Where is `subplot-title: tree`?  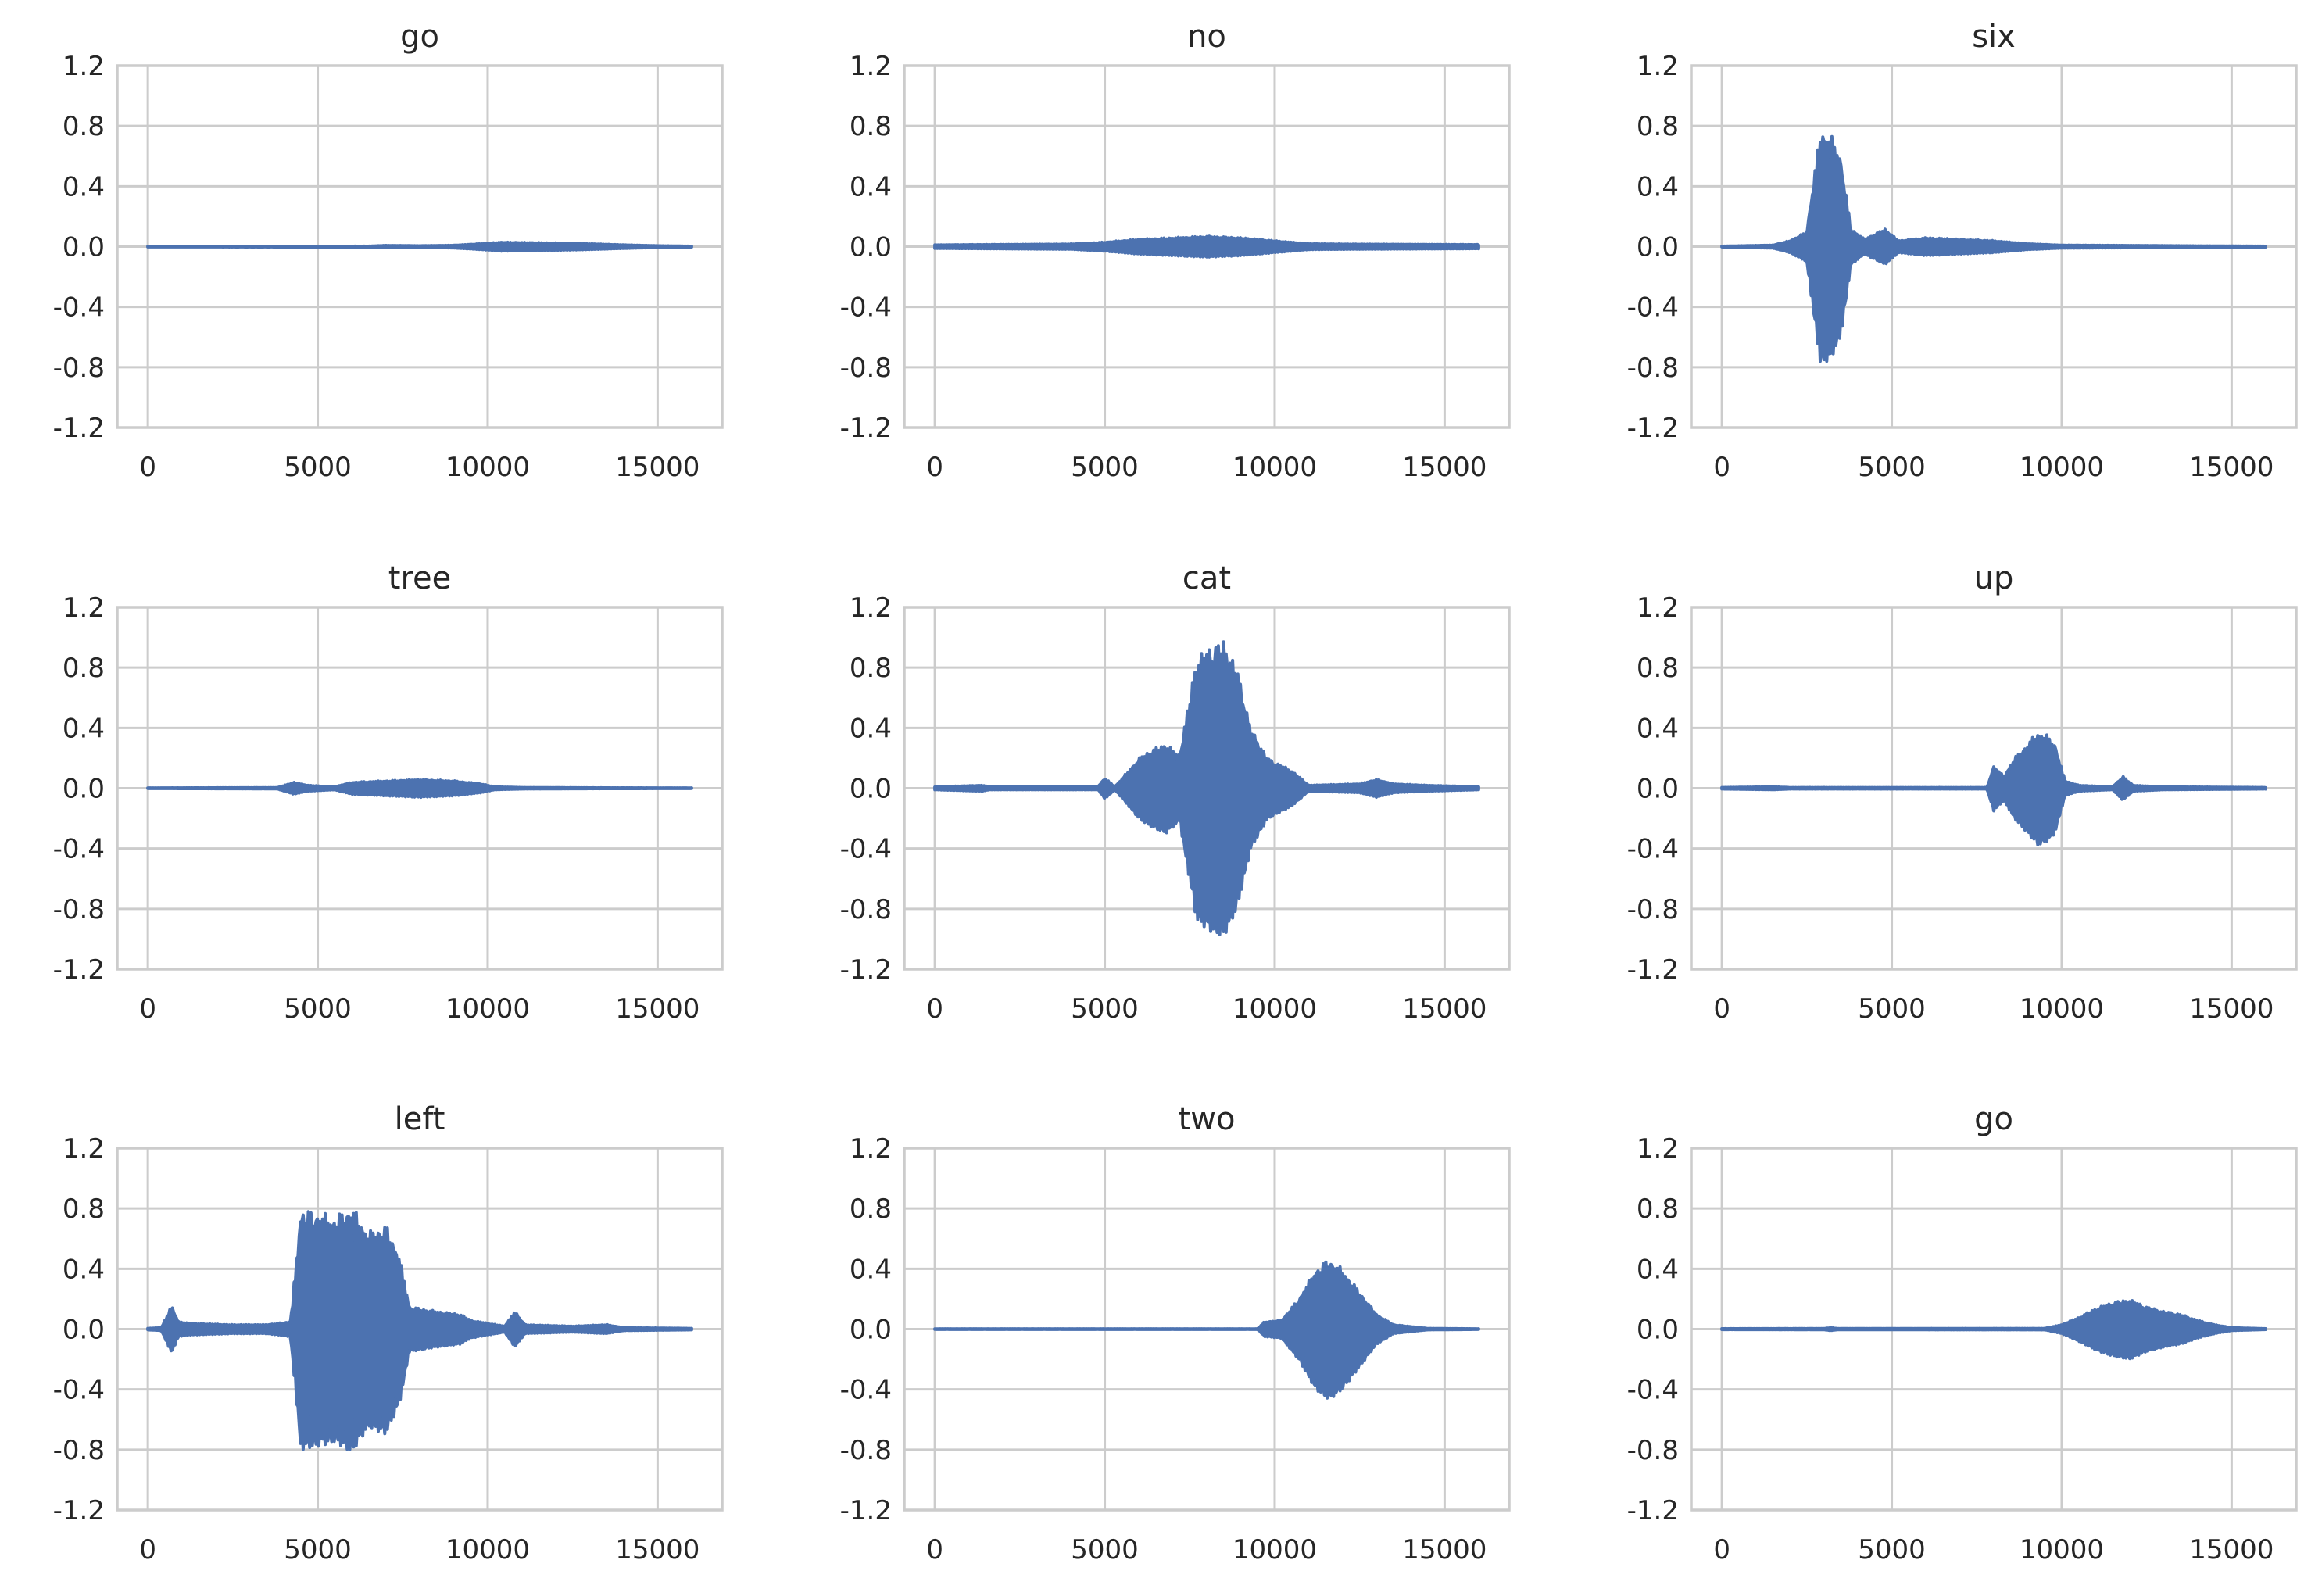 subplot-title: tree is located at coordinates (419, 578).